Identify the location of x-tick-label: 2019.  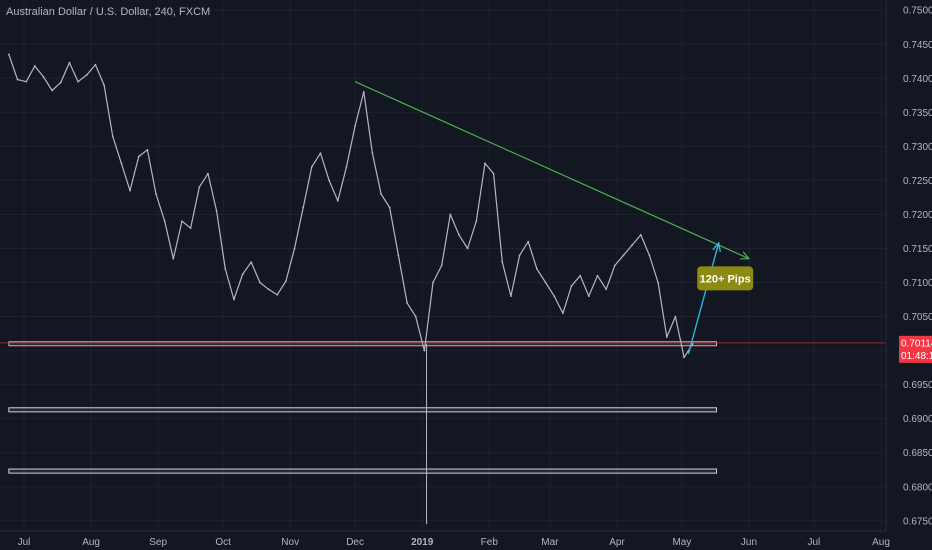
(422, 542).